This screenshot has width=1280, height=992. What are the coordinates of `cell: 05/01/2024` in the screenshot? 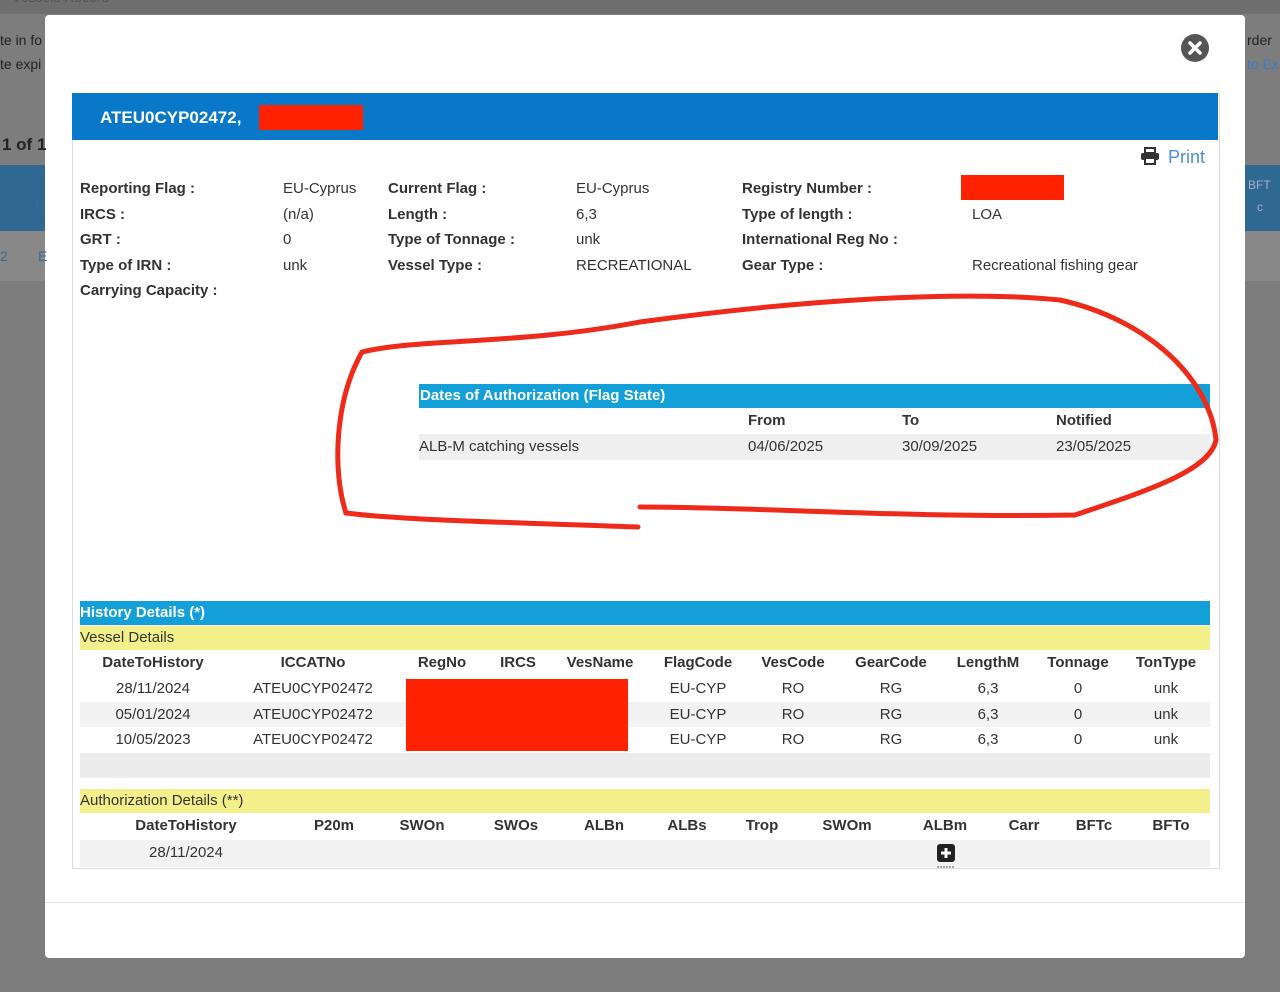 It's located at (153, 714).